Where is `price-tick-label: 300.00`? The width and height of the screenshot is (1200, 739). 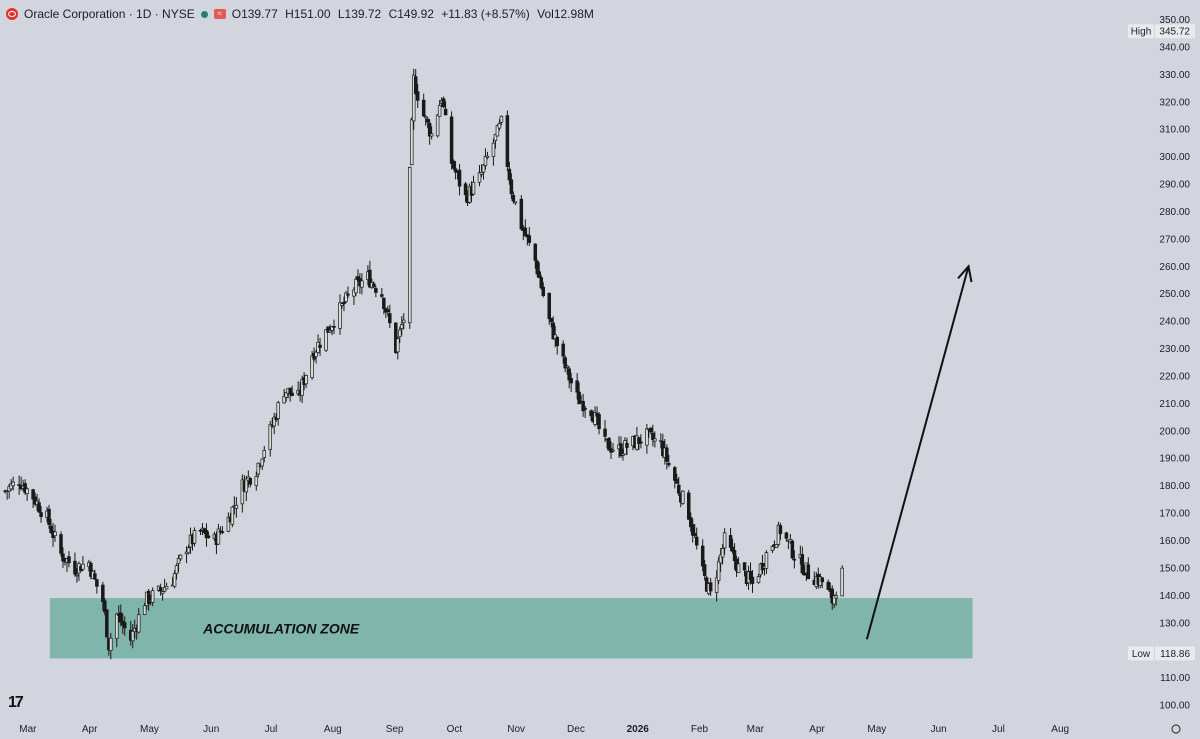 price-tick-label: 300.00 is located at coordinates (1174, 157).